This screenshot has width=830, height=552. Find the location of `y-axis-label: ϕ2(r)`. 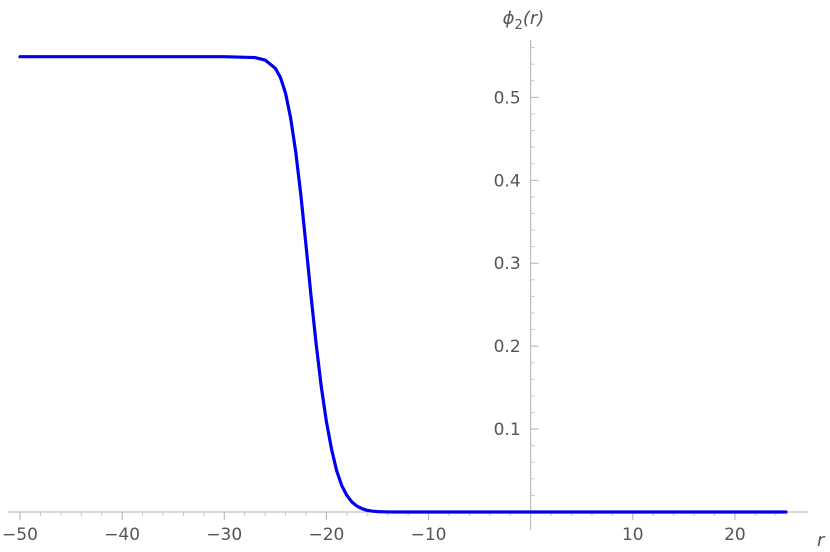

y-axis-label: ϕ2(r) is located at coordinates (524, 20).